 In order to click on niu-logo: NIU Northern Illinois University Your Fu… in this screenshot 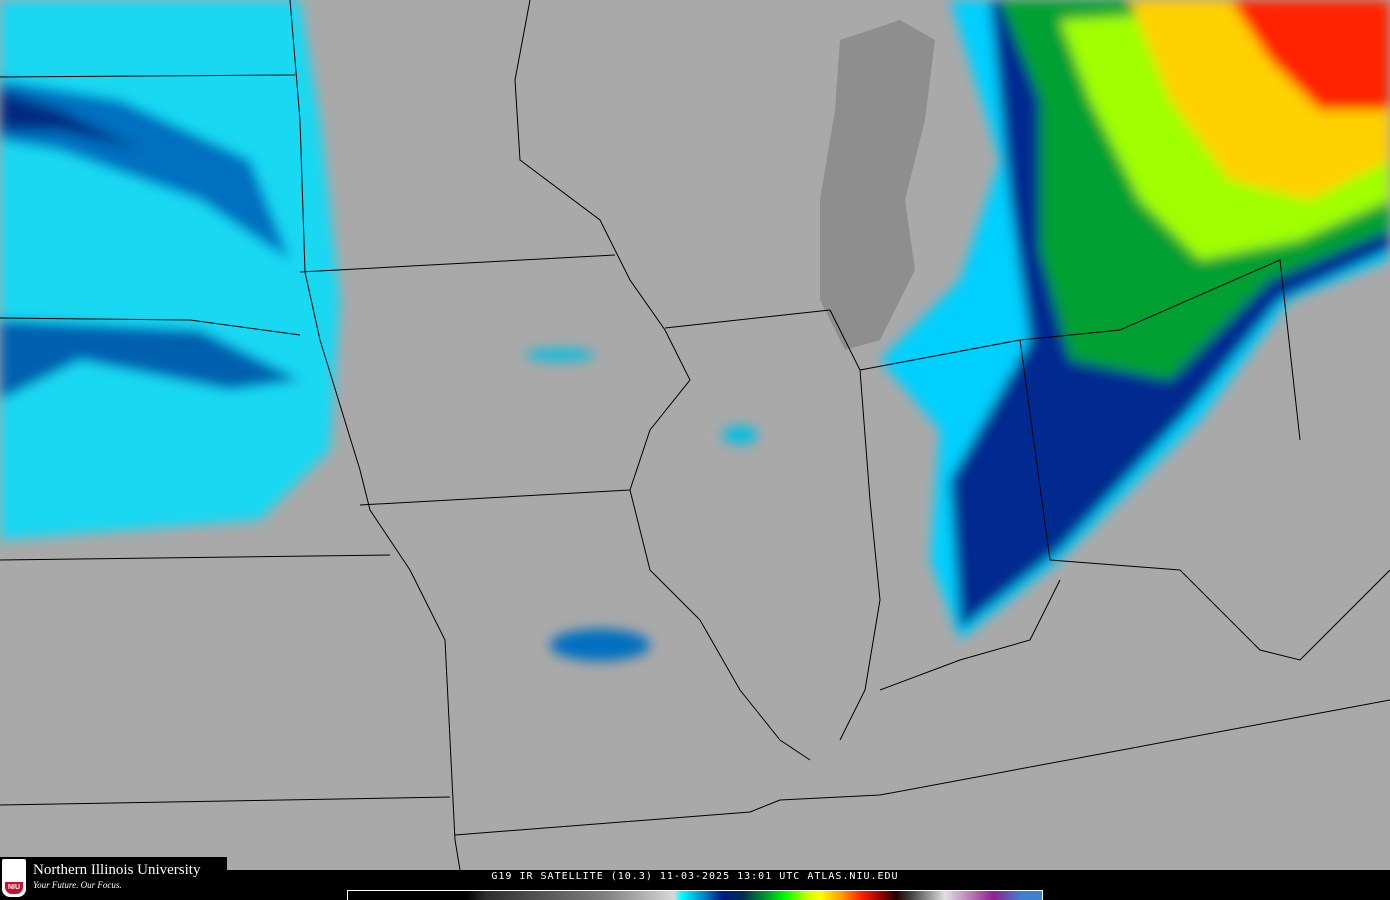, I will do `click(113, 878)`.